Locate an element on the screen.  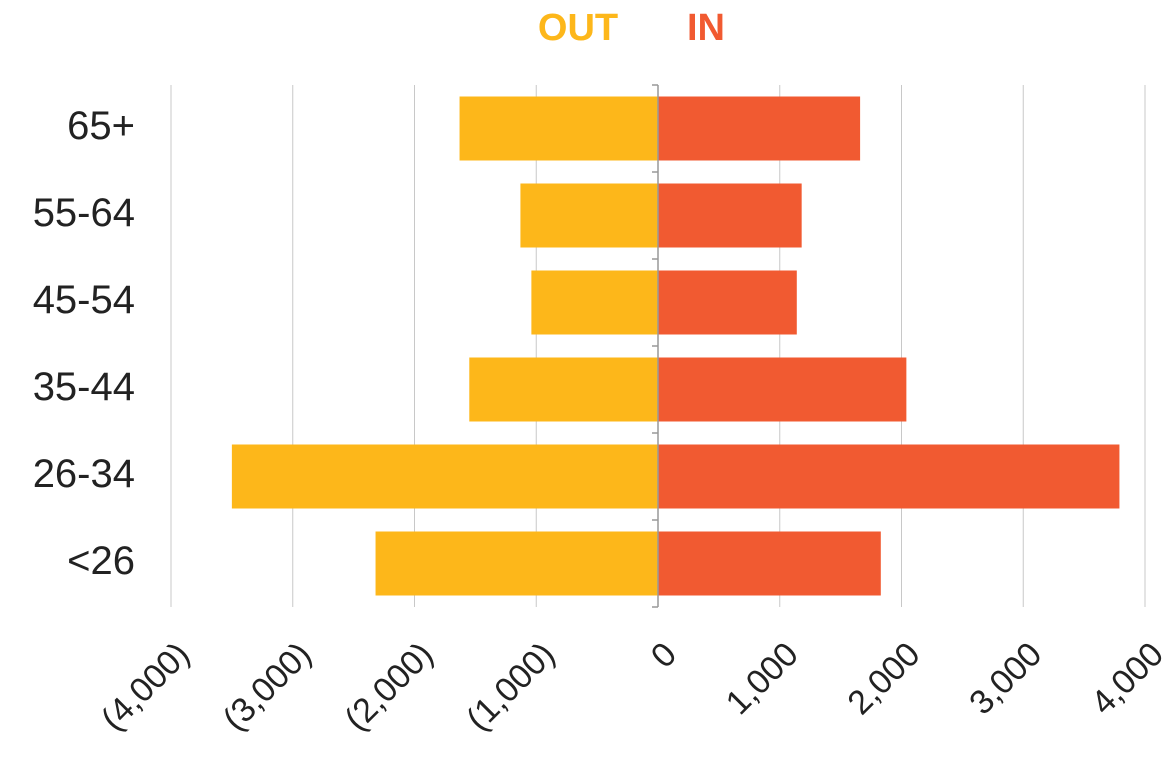
y-tick-label: 55-64 is located at coordinates (84, 213).